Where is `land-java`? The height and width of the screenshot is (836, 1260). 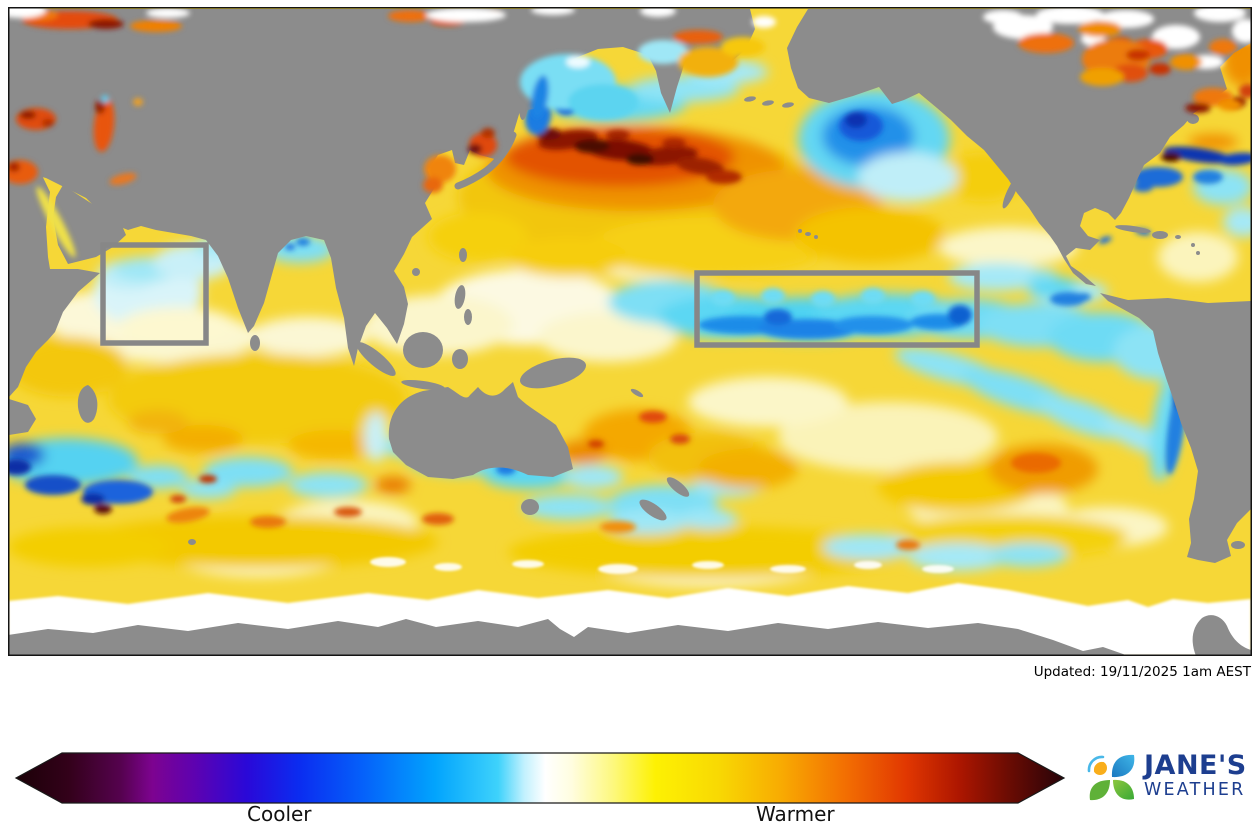 land-java is located at coordinates (423, 385).